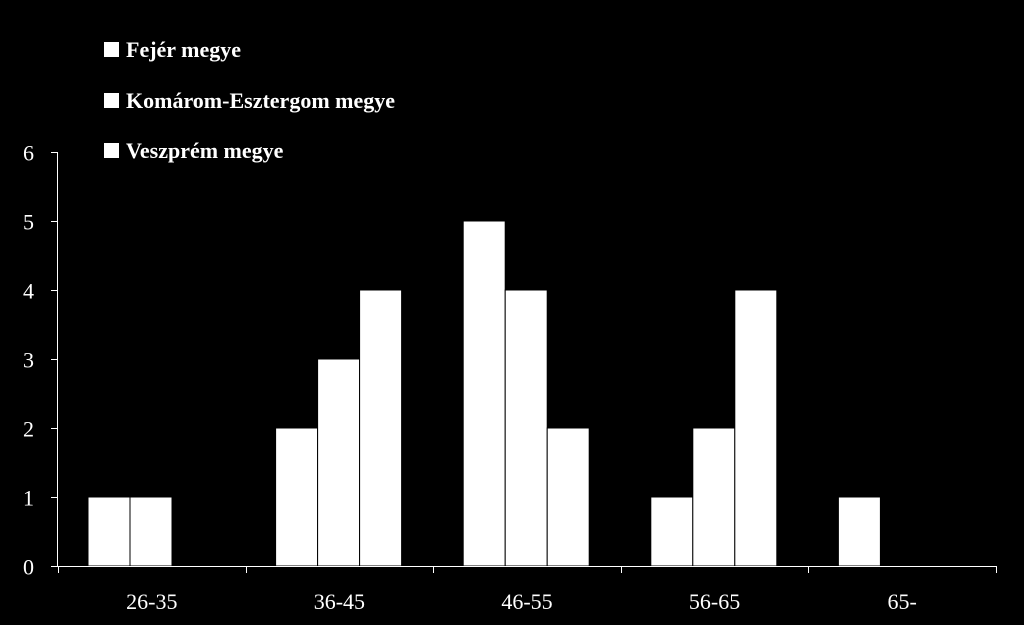 This screenshot has height=625, width=1024. I want to click on legend-item-komarom-esztergom: Komárom-Esztergom megye, so click(249, 100).